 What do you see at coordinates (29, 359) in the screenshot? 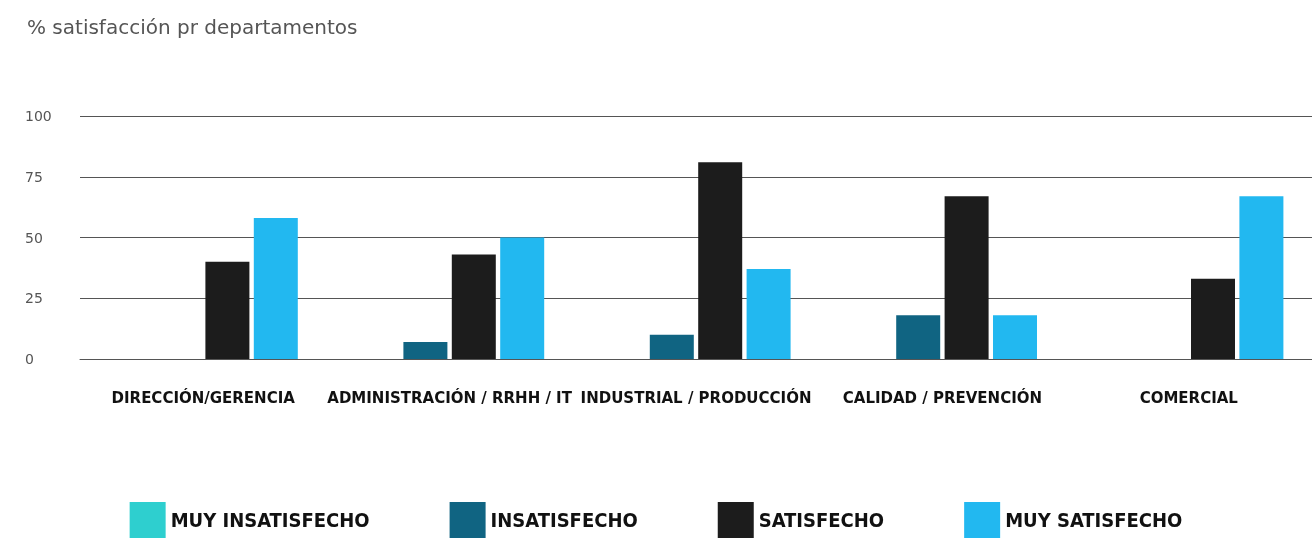
I see `y-tick-label: 0` at bounding box center [29, 359].